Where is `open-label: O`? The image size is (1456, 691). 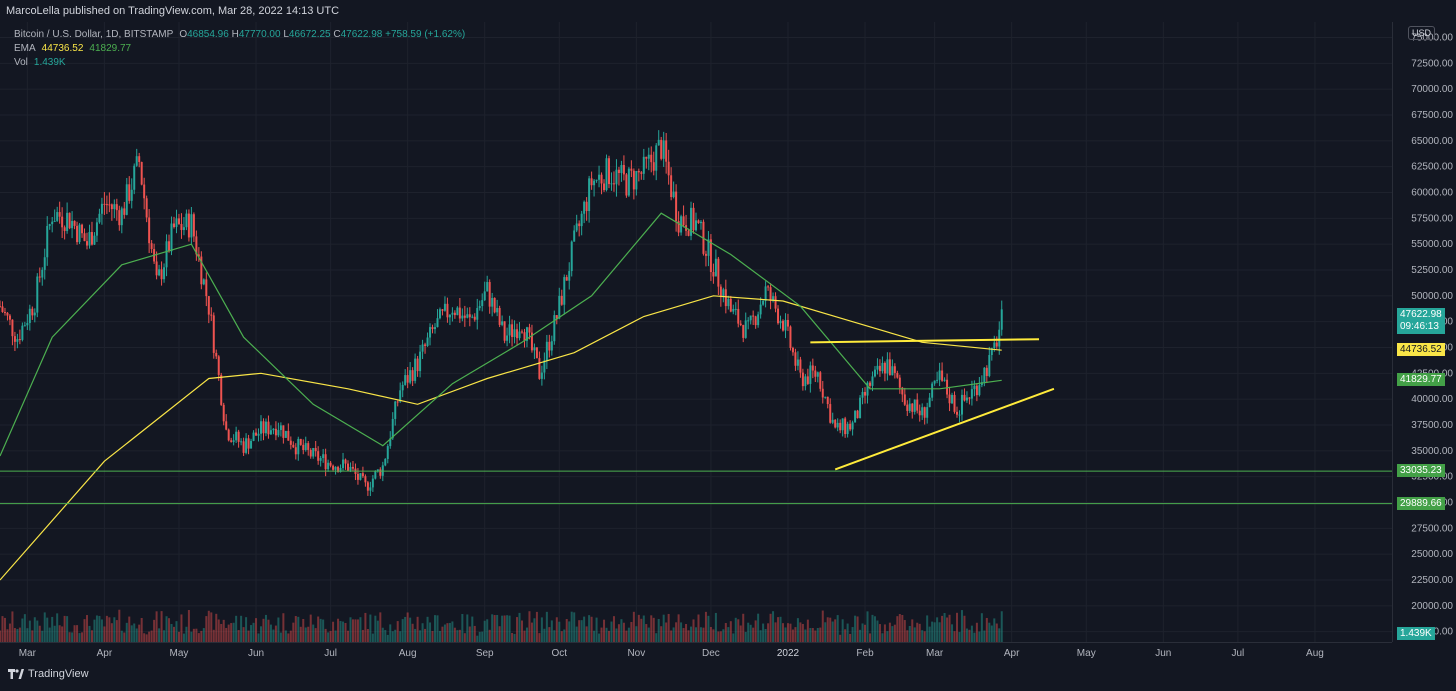
open-label: O is located at coordinates (183, 34).